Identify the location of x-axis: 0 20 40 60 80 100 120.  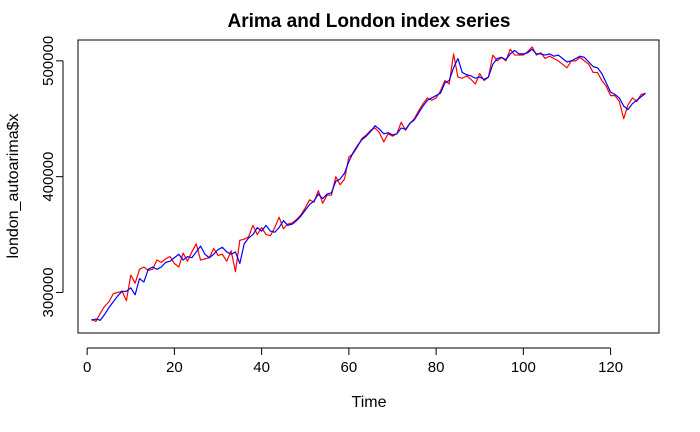
(353, 361).